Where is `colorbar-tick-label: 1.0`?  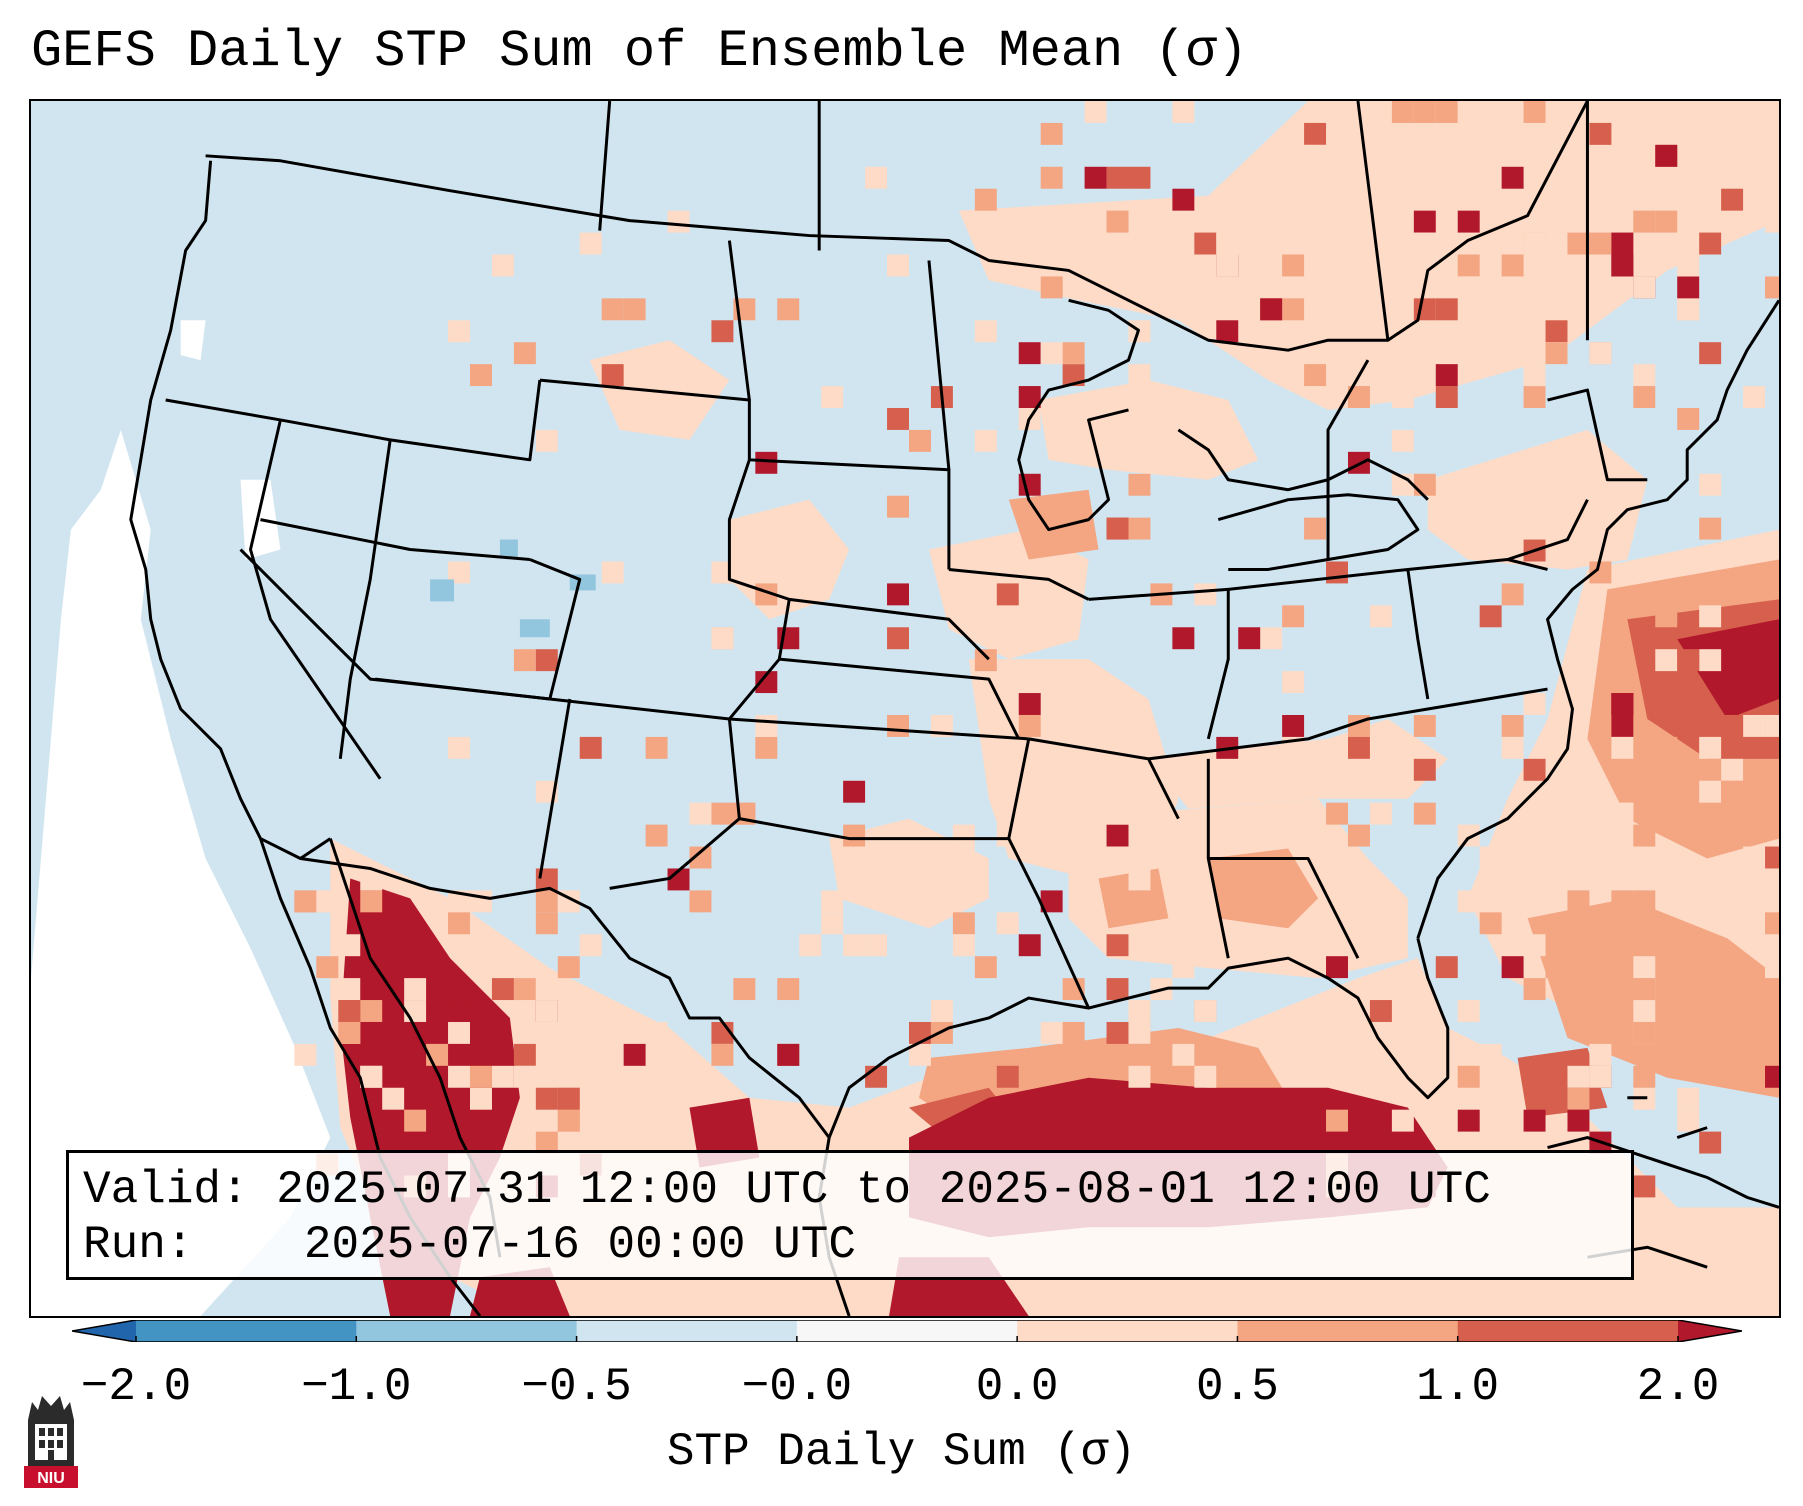
colorbar-tick-label: 1.0 is located at coordinates (1458, 1387).